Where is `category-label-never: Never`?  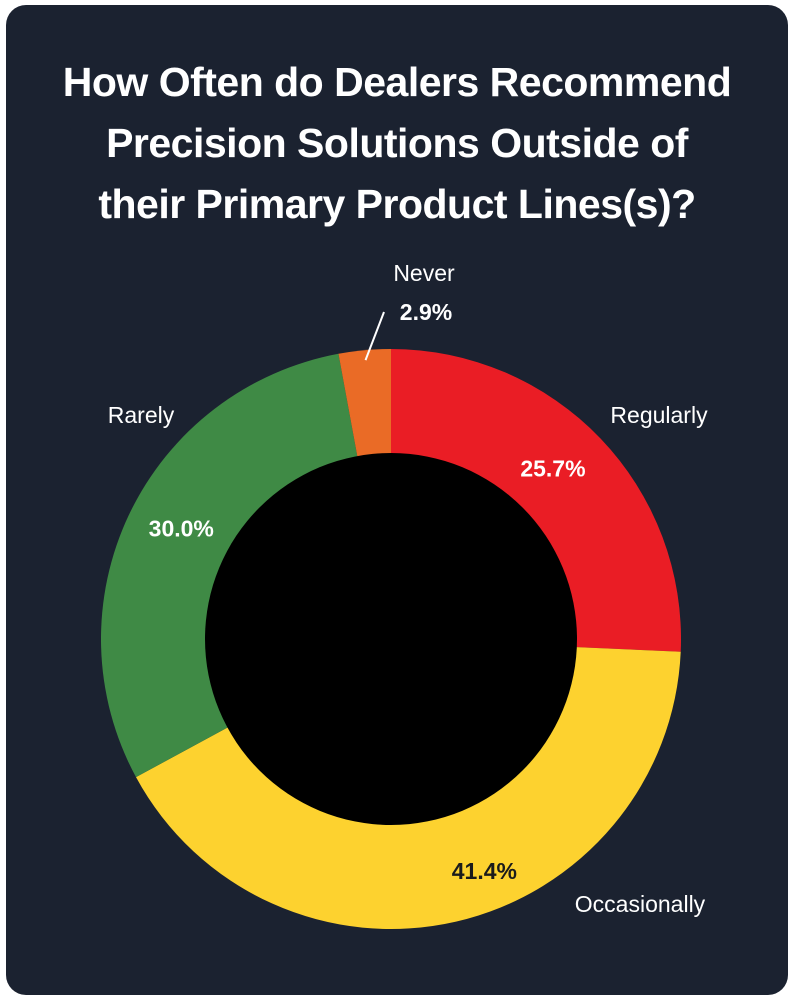 category-label-never: Never is located at coordinates (424, 273).